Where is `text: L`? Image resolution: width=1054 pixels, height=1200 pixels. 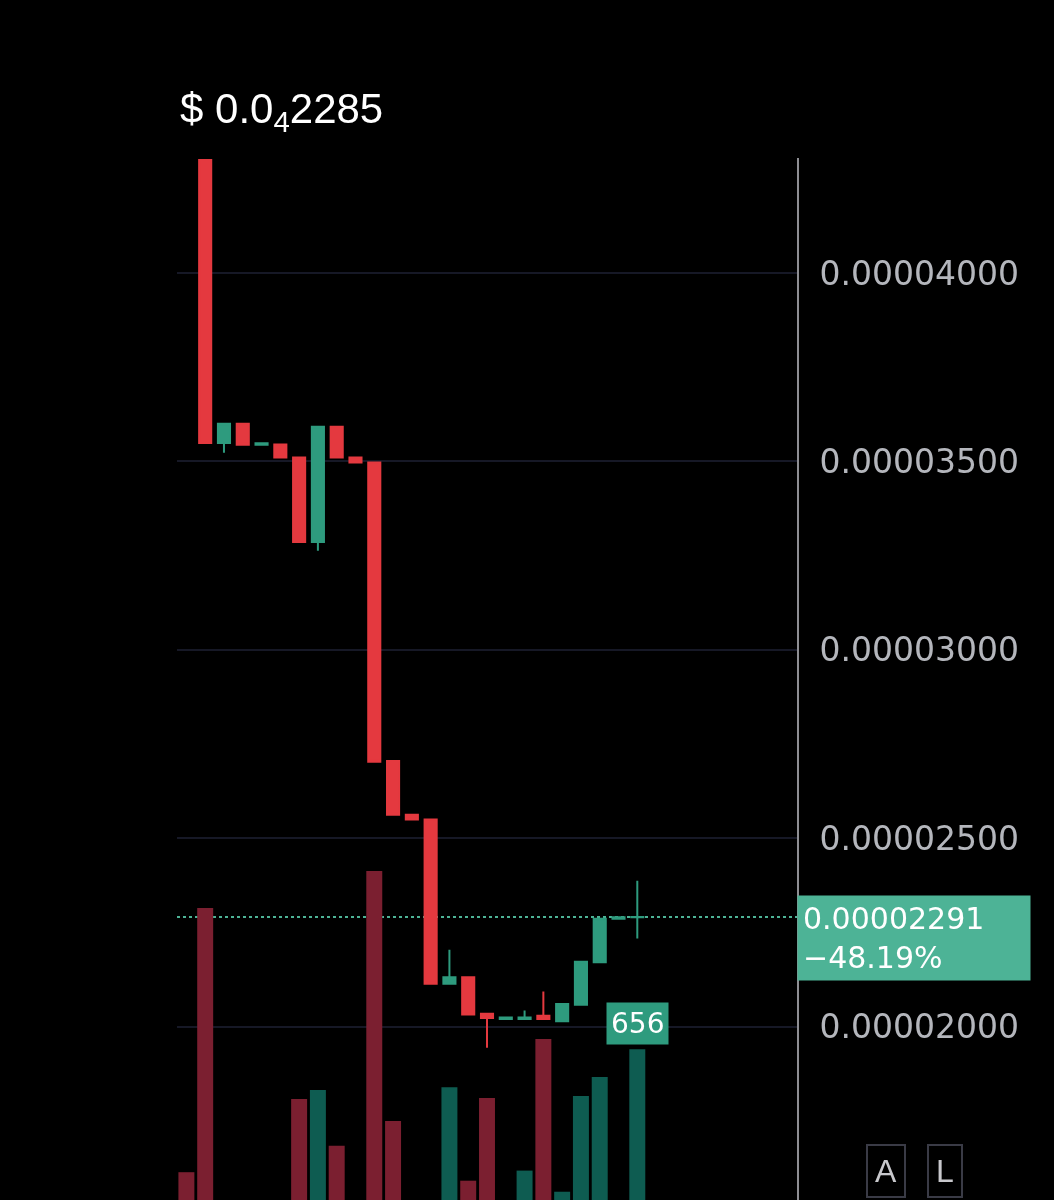 text: L is located at coordinates (945, 1171).